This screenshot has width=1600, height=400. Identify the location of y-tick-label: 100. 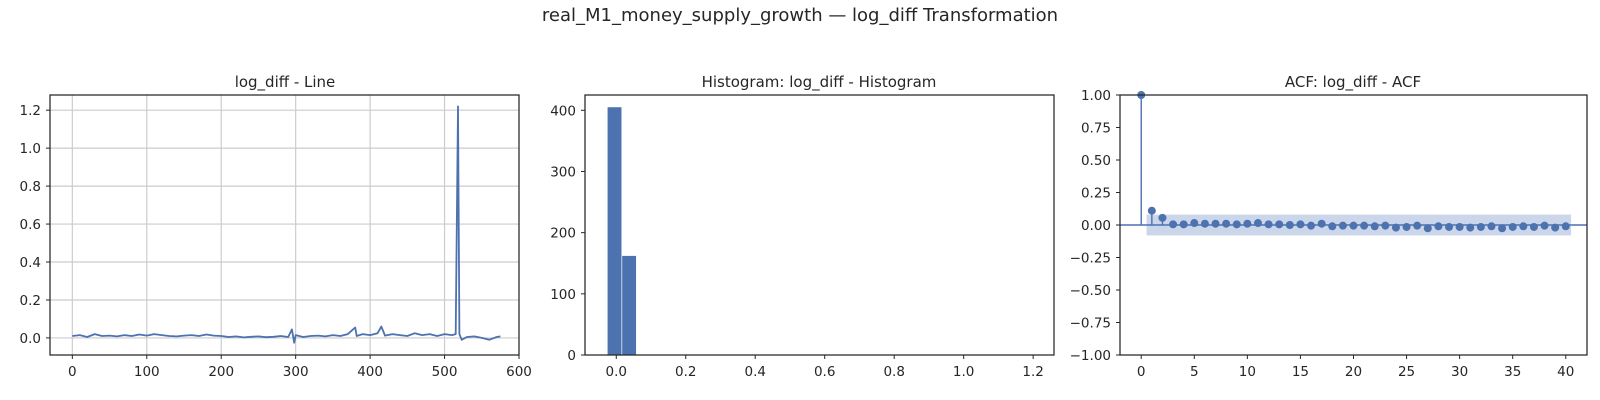
(563, 295).